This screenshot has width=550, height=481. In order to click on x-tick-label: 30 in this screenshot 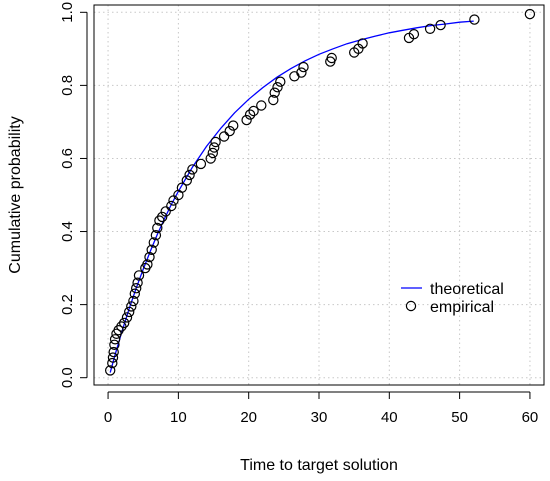, I will do `click(319, 417)`.